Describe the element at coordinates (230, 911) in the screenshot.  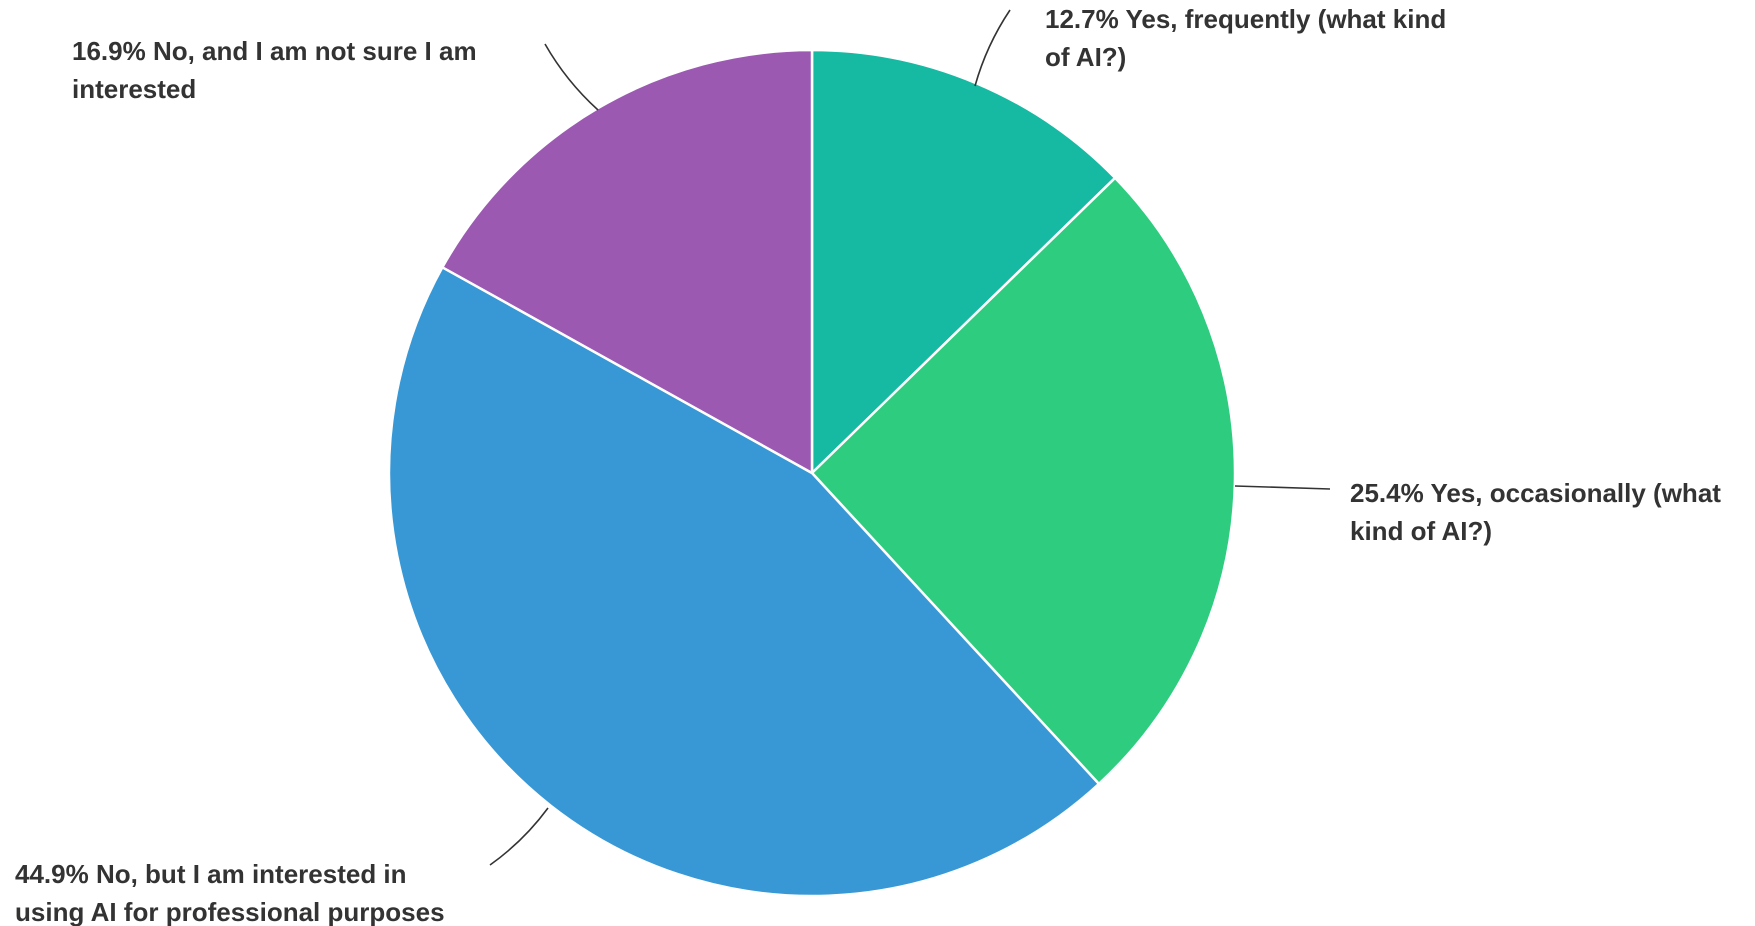
I see `slice-label-line: using AI for professional purposes` at that location.